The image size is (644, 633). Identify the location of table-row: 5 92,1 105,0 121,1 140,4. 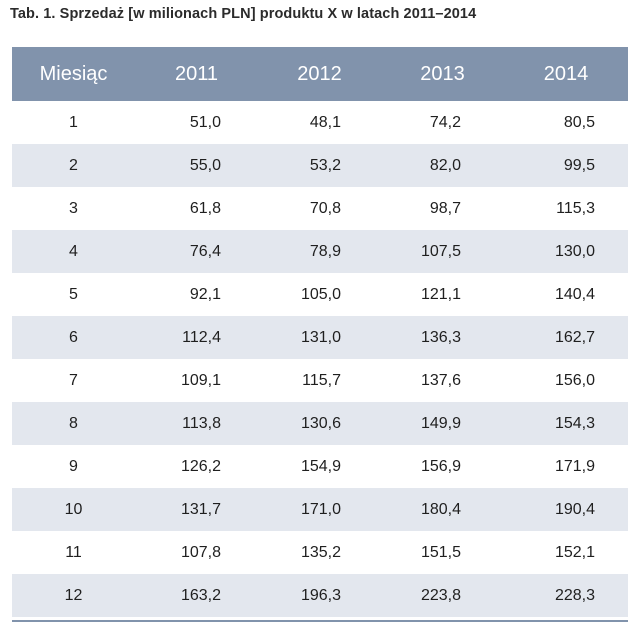
(320, 294).